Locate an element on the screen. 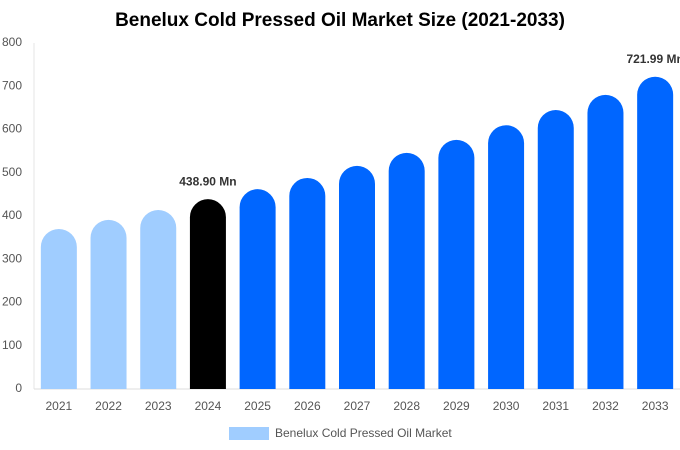 The width and height of the screenshot is (680, 450). legend-label: Benelux Cold Pressed Oil Market is located at coordinates (363, 433).